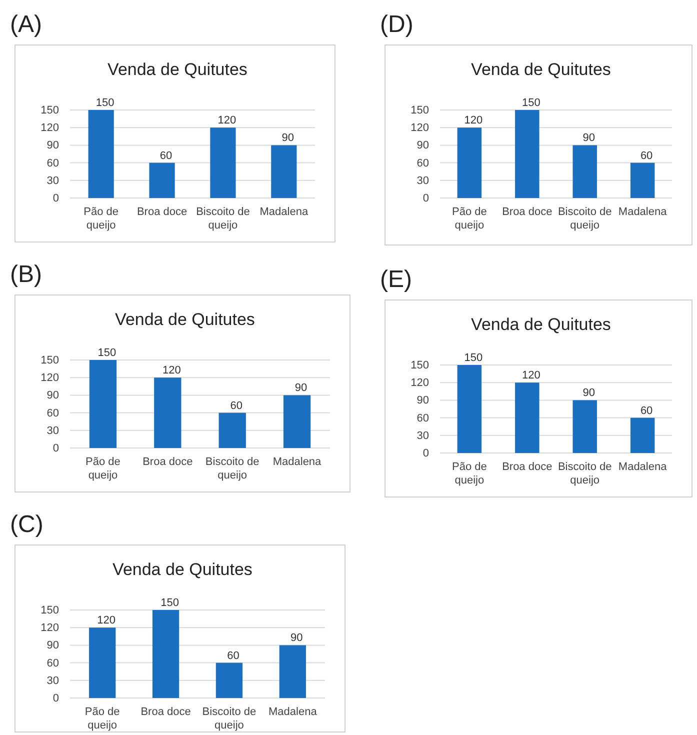  I want to click on text: (E), so click(396, 279).